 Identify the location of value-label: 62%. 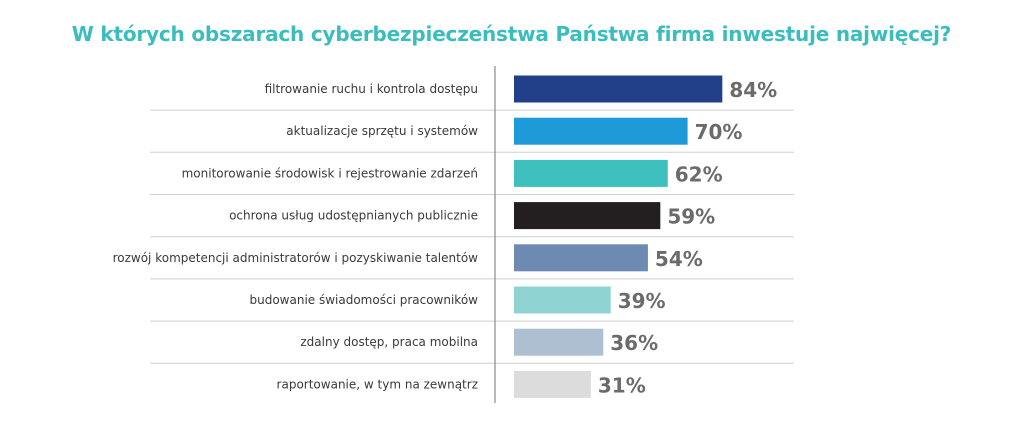
(699, 174).